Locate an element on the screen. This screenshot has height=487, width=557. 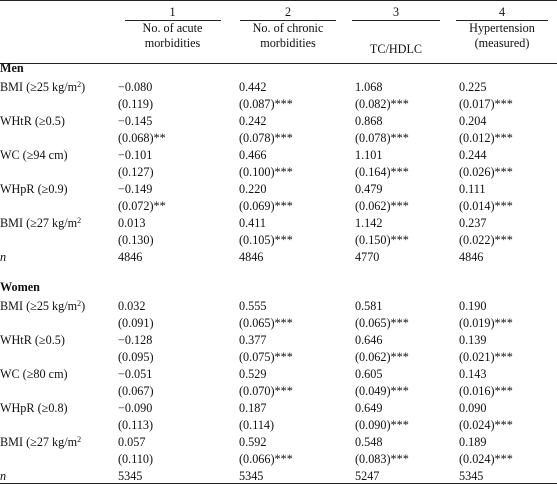
coefficient-cell: 1.068 is located at coordinates (369, 87).